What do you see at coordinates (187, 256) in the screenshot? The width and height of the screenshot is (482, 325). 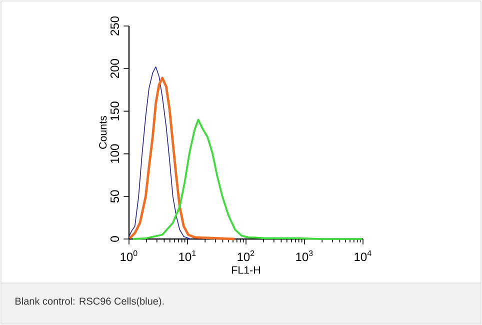 I see `x-tick-label: 10$^{1}$` at bounding box center [187, 256].